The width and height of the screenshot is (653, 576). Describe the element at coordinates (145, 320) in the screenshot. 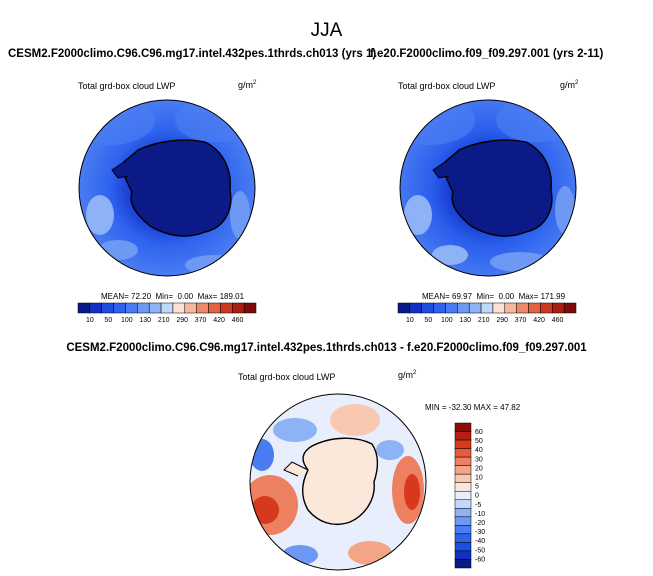

I see `panel1-colorbar-tick-label: 130` at that location.